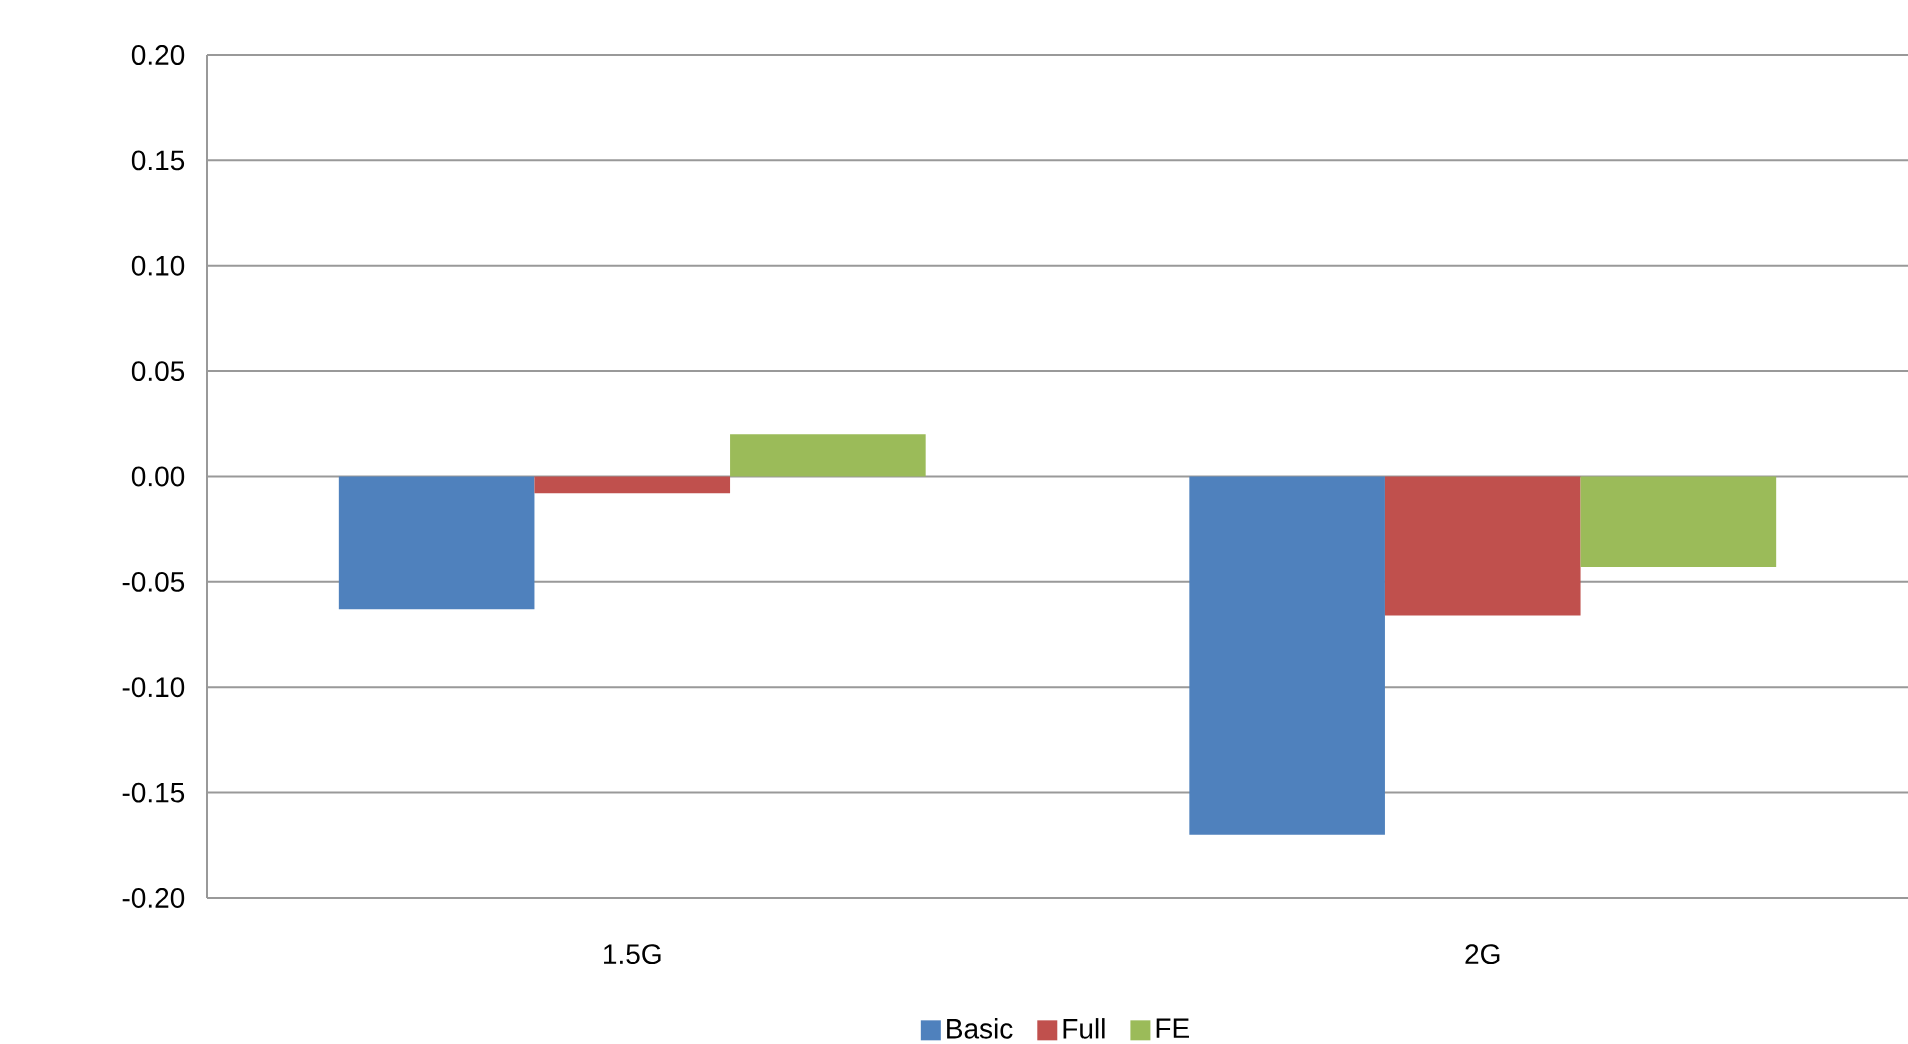 The width and height of the screenshot is (1908, 1044). Describe the element at coordinates (153, 898) in the screenshot. I see `y-tick-label: -0.20` at that location.